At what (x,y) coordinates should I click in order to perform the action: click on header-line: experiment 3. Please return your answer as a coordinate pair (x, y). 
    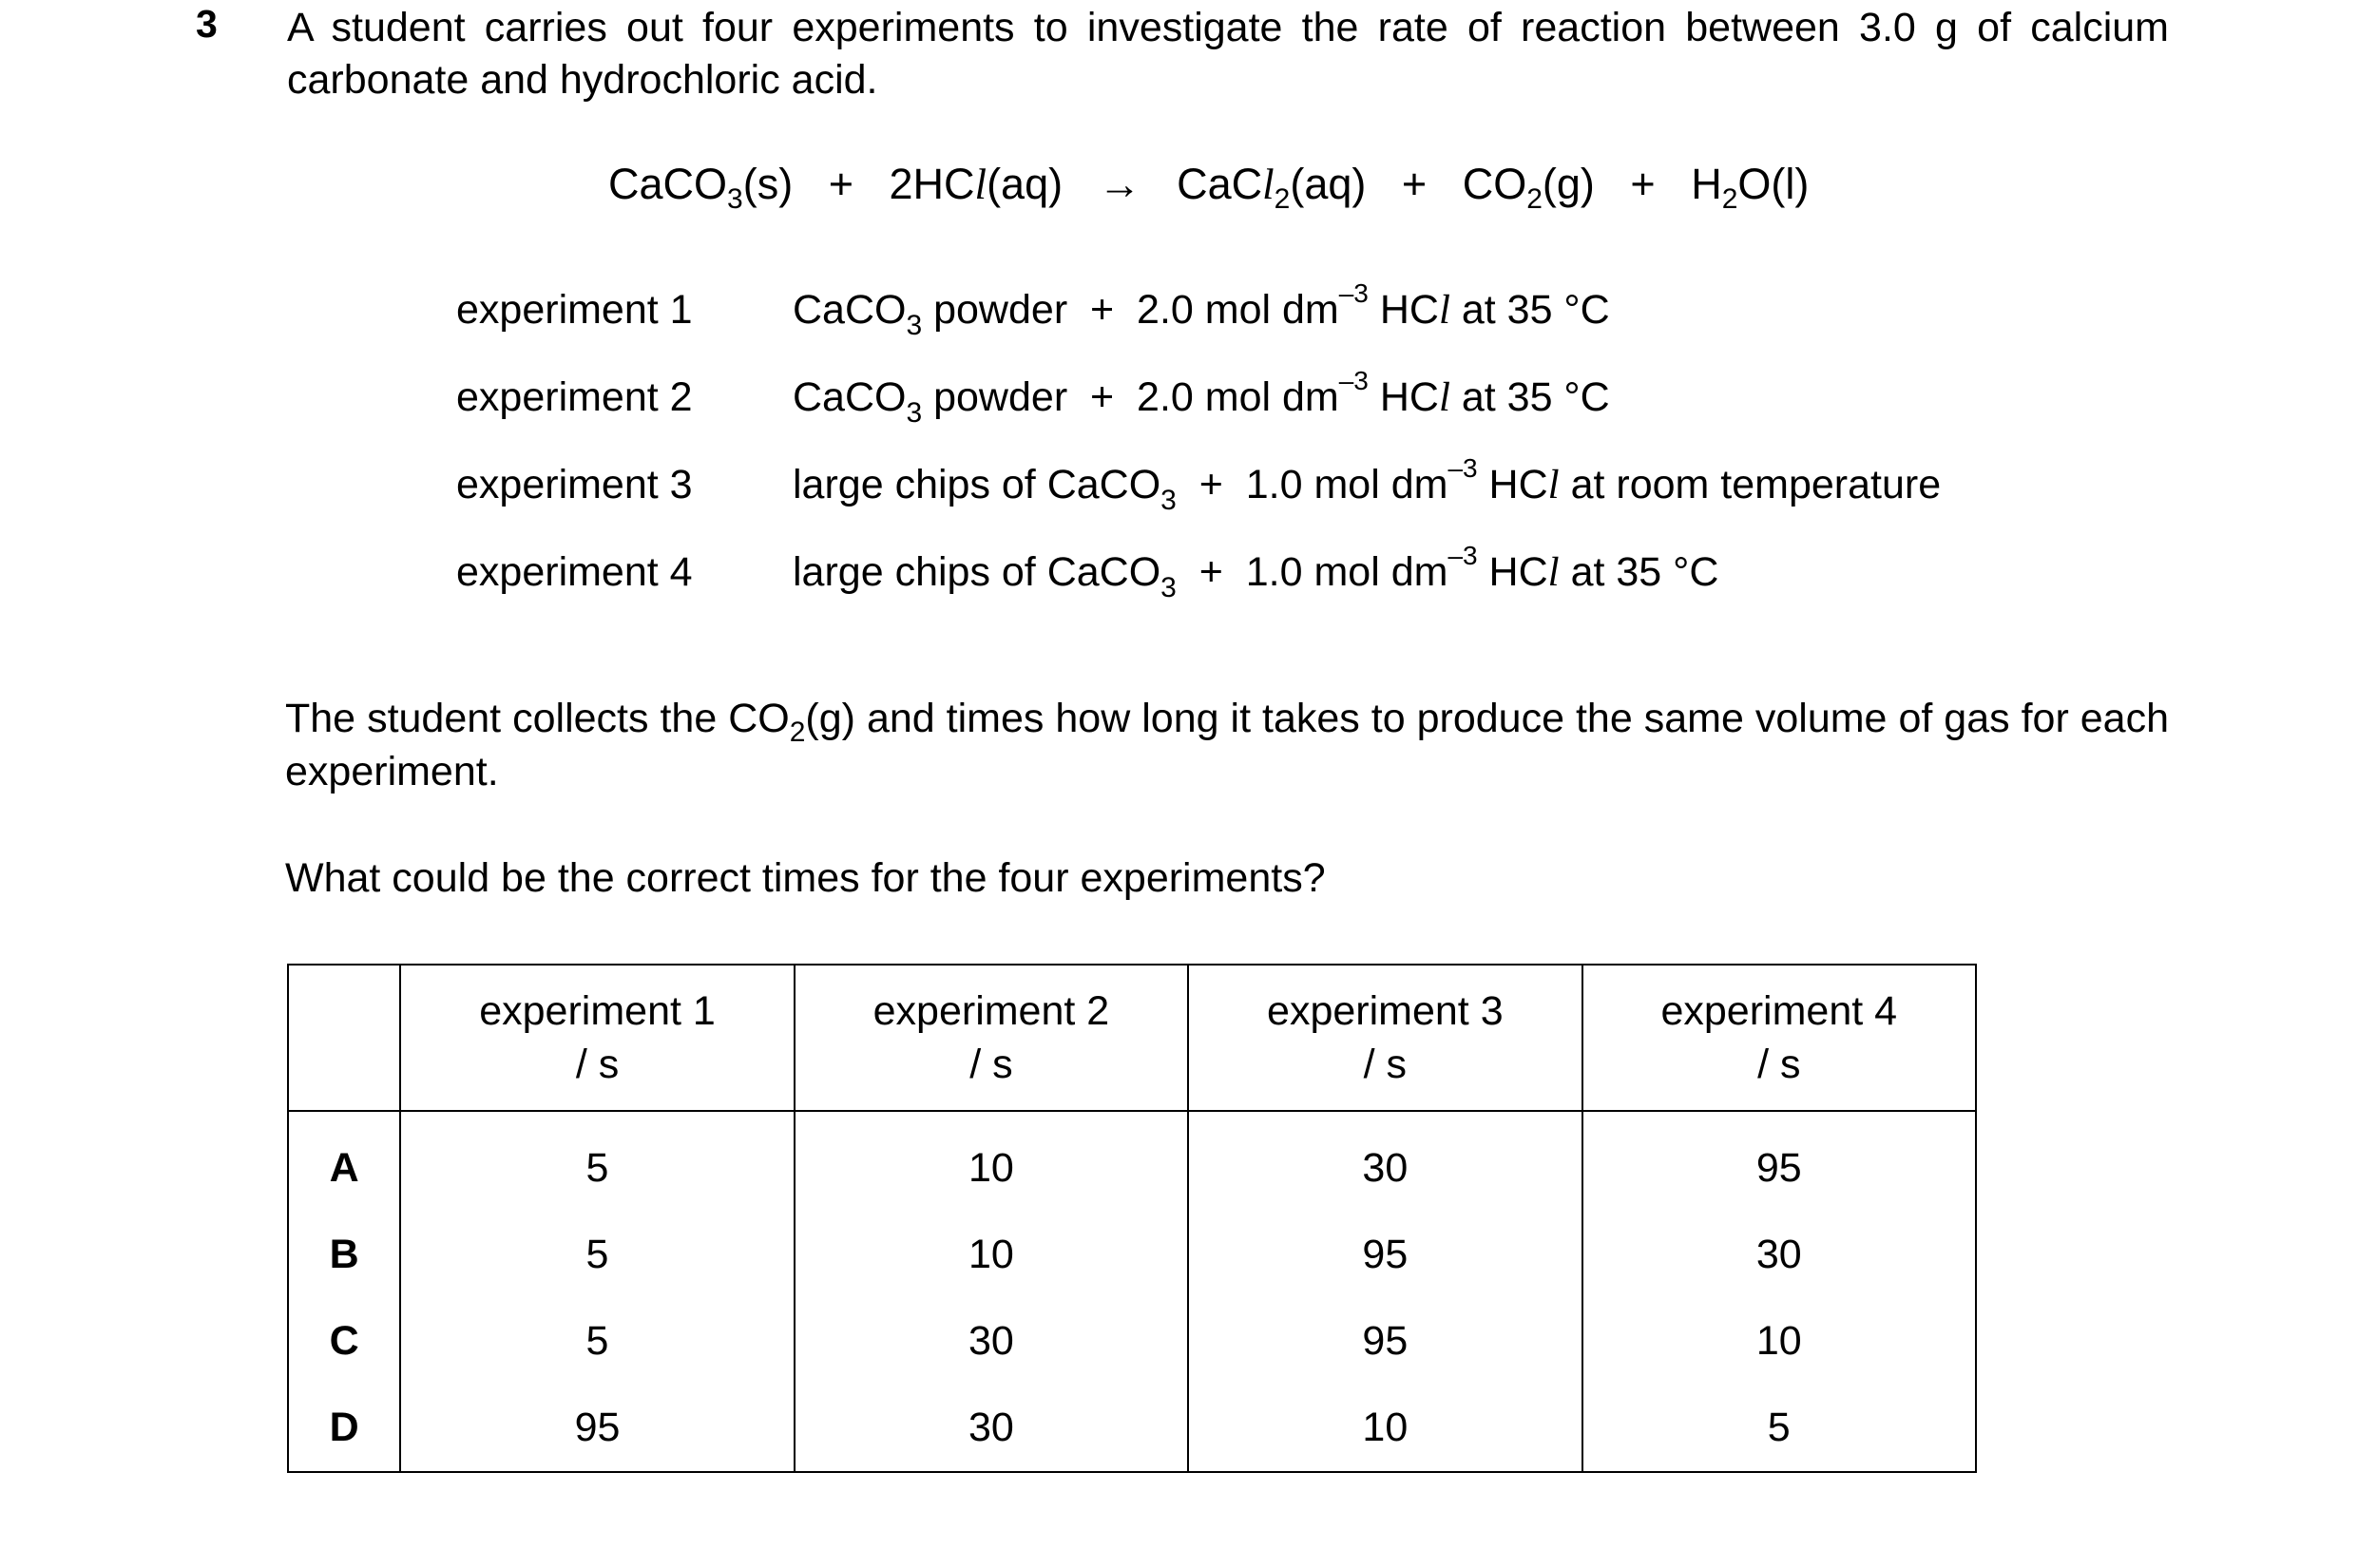
    Looking at the image, I should click on (1385, 1011).